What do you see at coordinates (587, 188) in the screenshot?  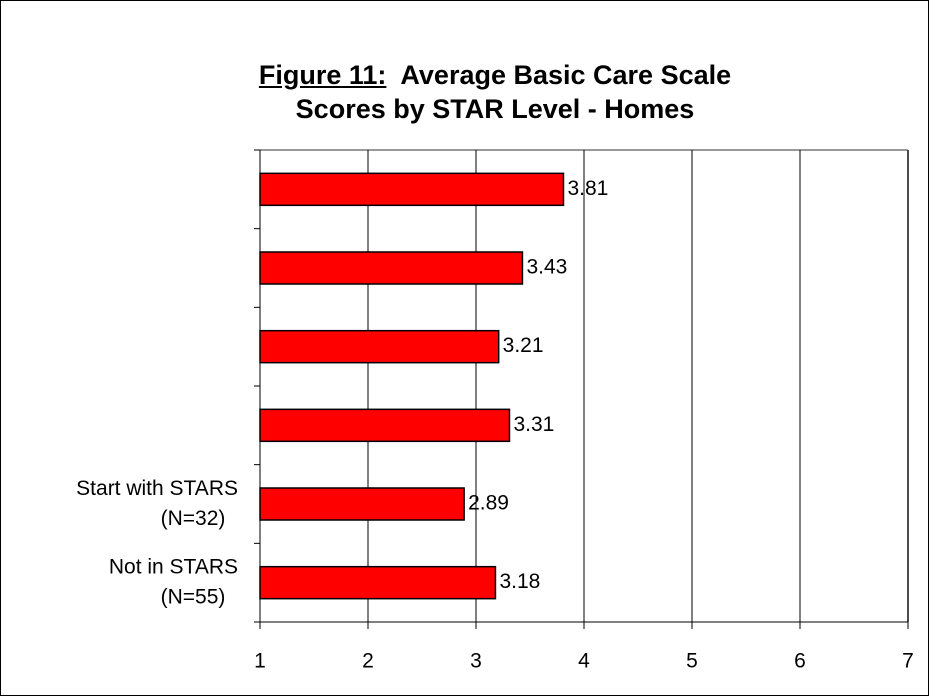 I see `data-label: 3.81` at bounding box center [587, 188].